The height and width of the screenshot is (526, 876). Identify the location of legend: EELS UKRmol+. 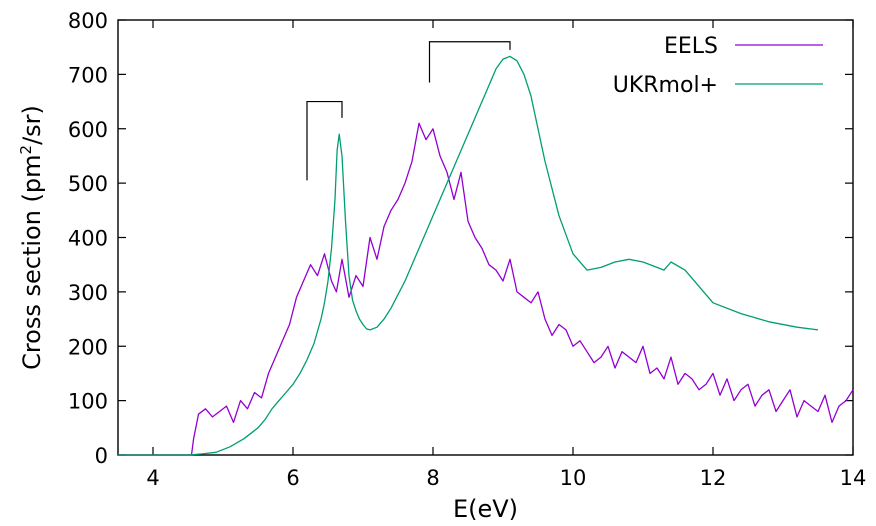
(718, 66).